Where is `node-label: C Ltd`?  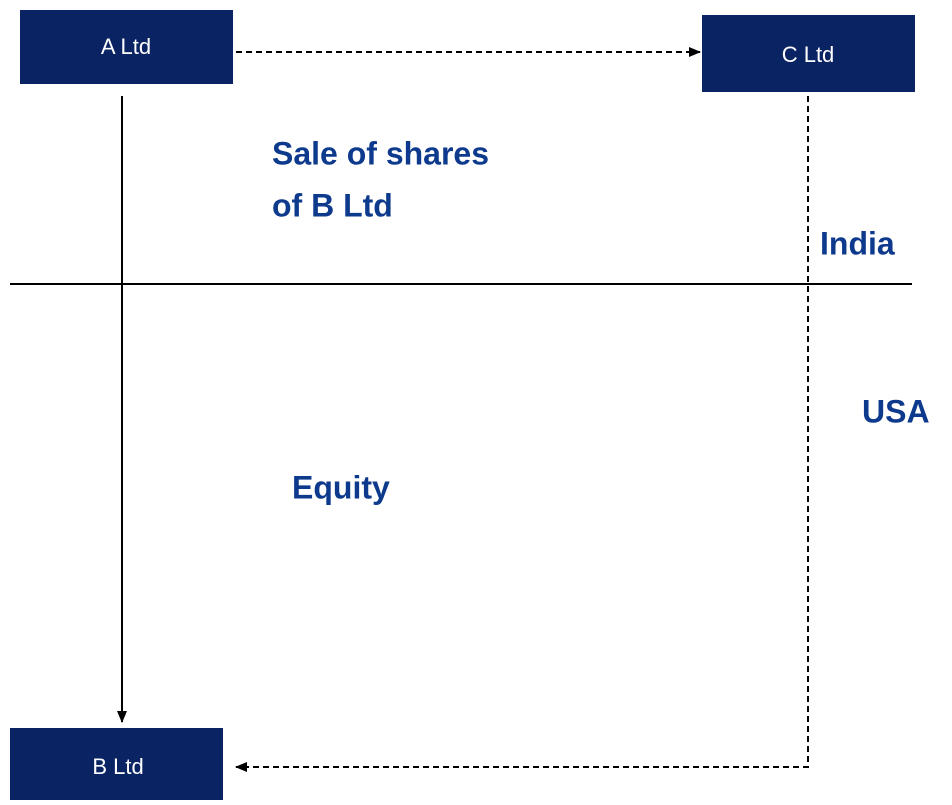
node-label: C Ltd is located at coordinates (808, 54).